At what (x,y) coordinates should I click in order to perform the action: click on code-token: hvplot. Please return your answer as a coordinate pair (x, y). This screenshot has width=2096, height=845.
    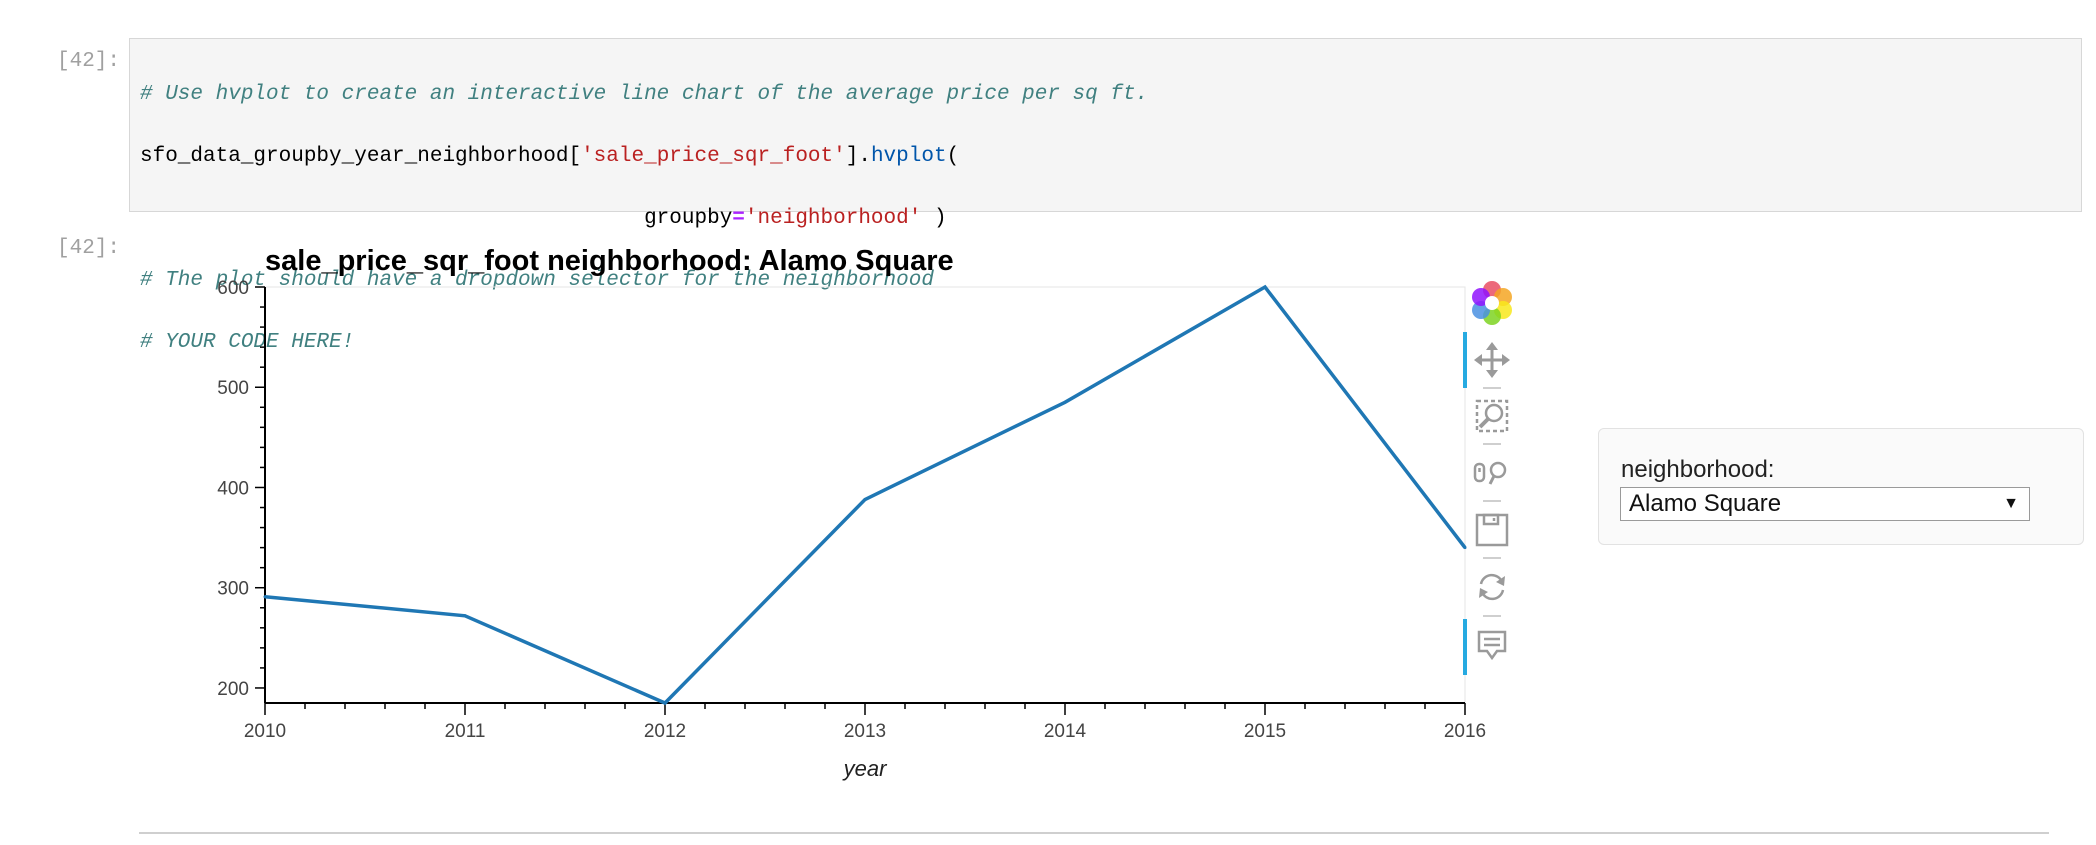
    Looking at the image, I should click on (908, 156).